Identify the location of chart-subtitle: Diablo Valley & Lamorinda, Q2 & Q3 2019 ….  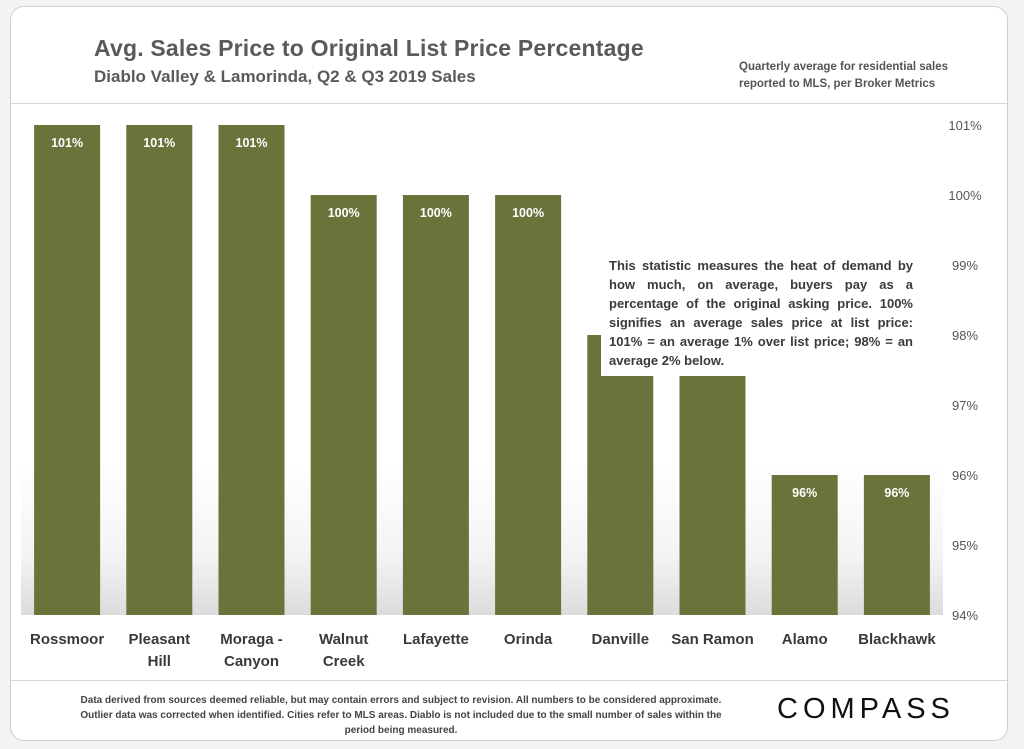
(285, 76).